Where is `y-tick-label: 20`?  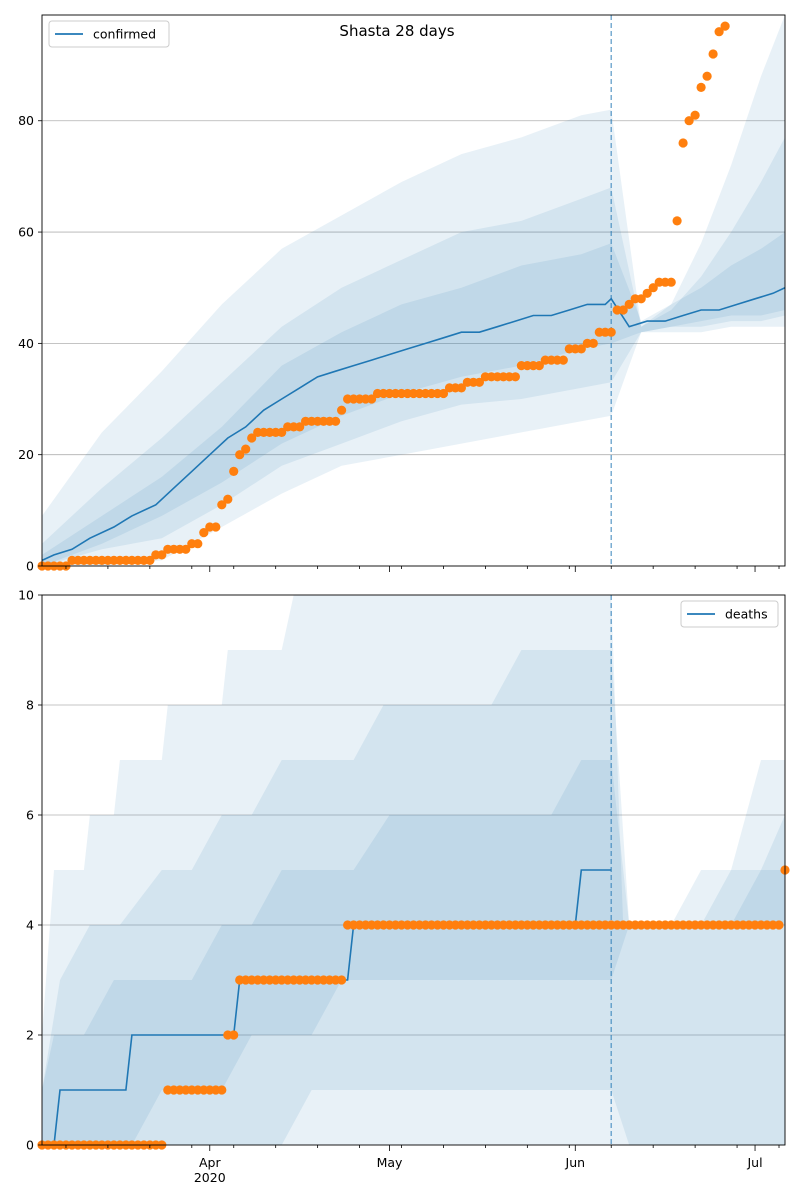
y-tick-label: 20 is located at coordinates (26, 454).